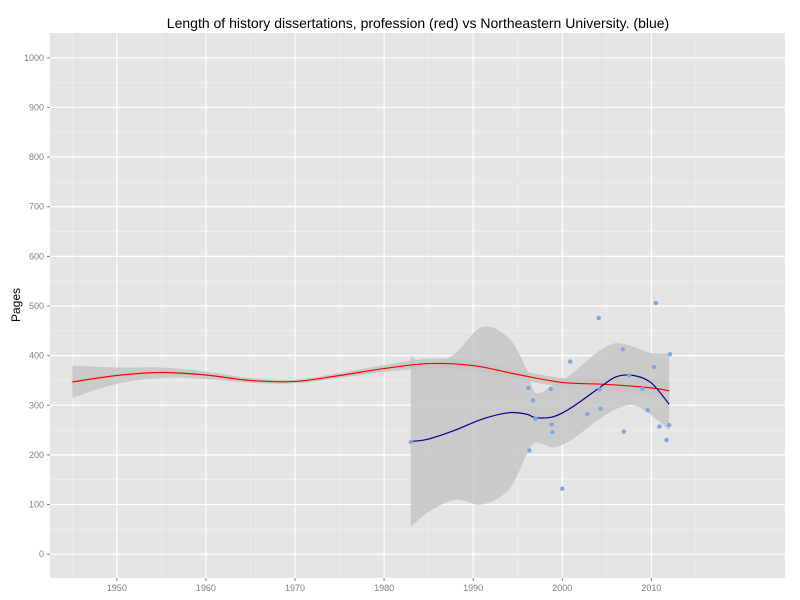 This screenshot has height=600, width=800. I want to click on x-tick-label: 1950, so click(117, 588).